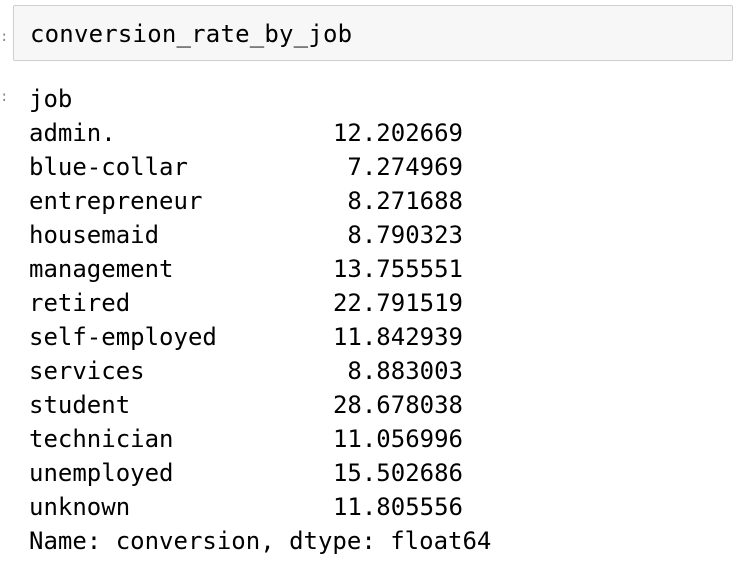 Image resolution: width=754 pixels, height=566 pixels. I want to click on series-row-value: 11.842939, so click(397, 337).